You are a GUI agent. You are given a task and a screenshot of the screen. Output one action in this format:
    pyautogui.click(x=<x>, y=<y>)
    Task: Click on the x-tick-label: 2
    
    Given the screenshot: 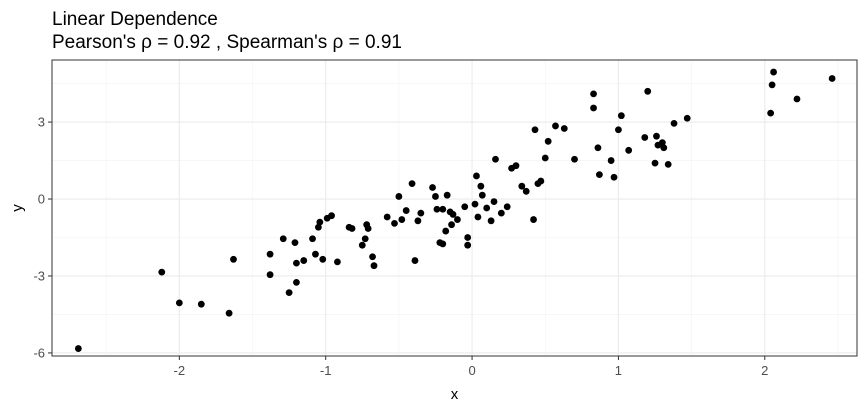 What is the action you would take?
    pyautogui.click(x=764, y=370)
    